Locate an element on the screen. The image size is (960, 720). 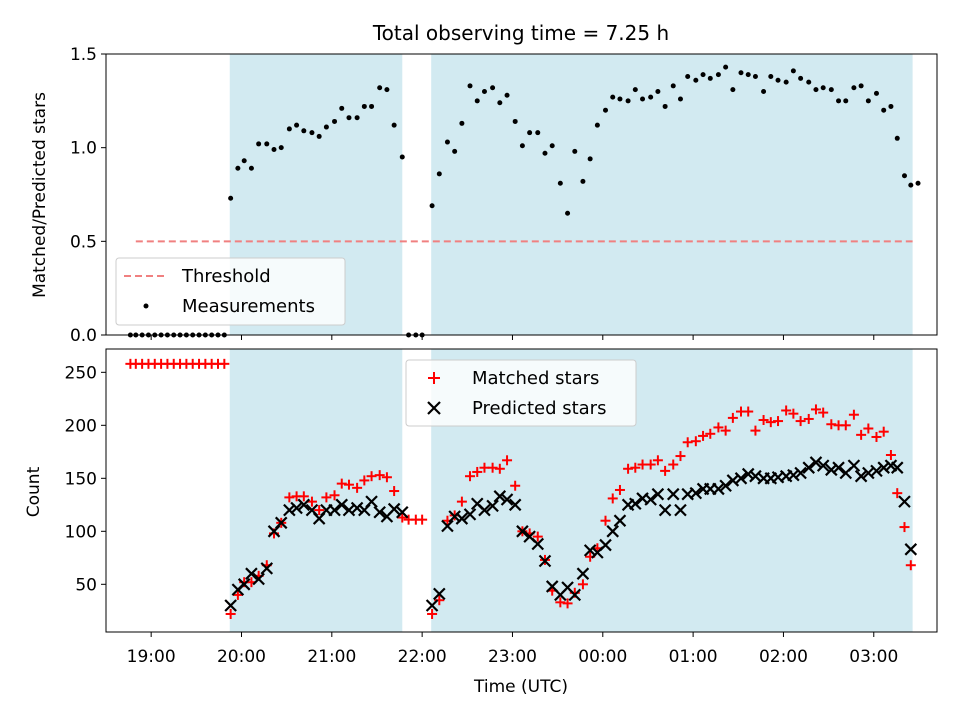
legend-measurements-label: Measurements is located at coordinates (248, 306).